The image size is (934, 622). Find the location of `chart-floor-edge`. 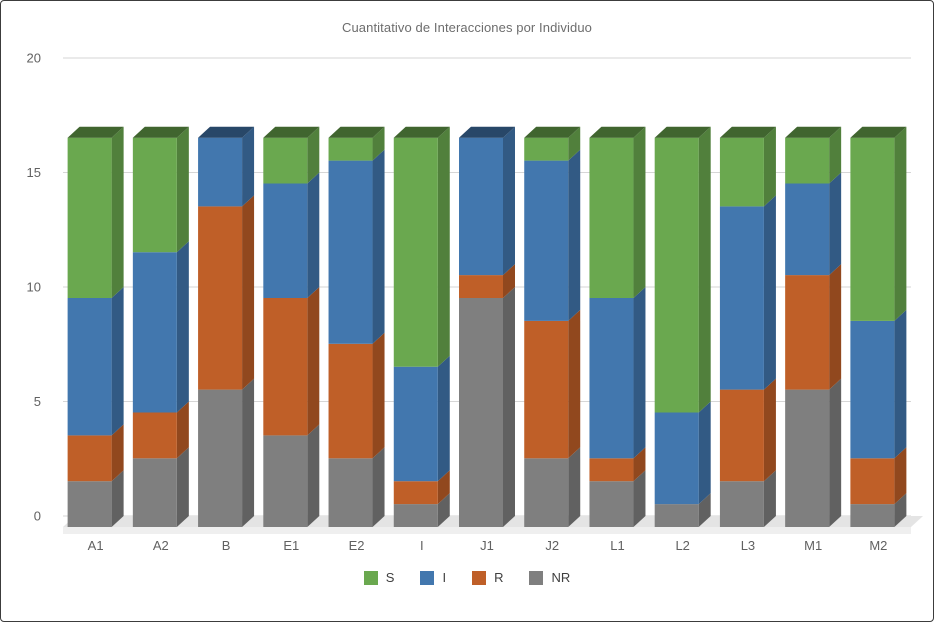

chart-floor-edge is located at coordinates (487, 530).